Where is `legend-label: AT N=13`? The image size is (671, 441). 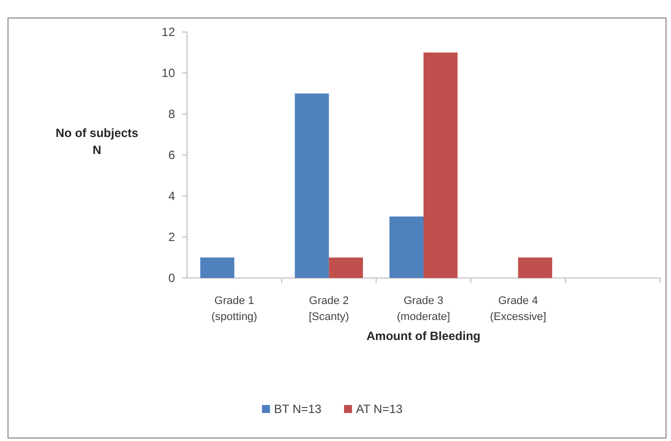 legend-label: AT N=13 is located at coordinates (379, 409).